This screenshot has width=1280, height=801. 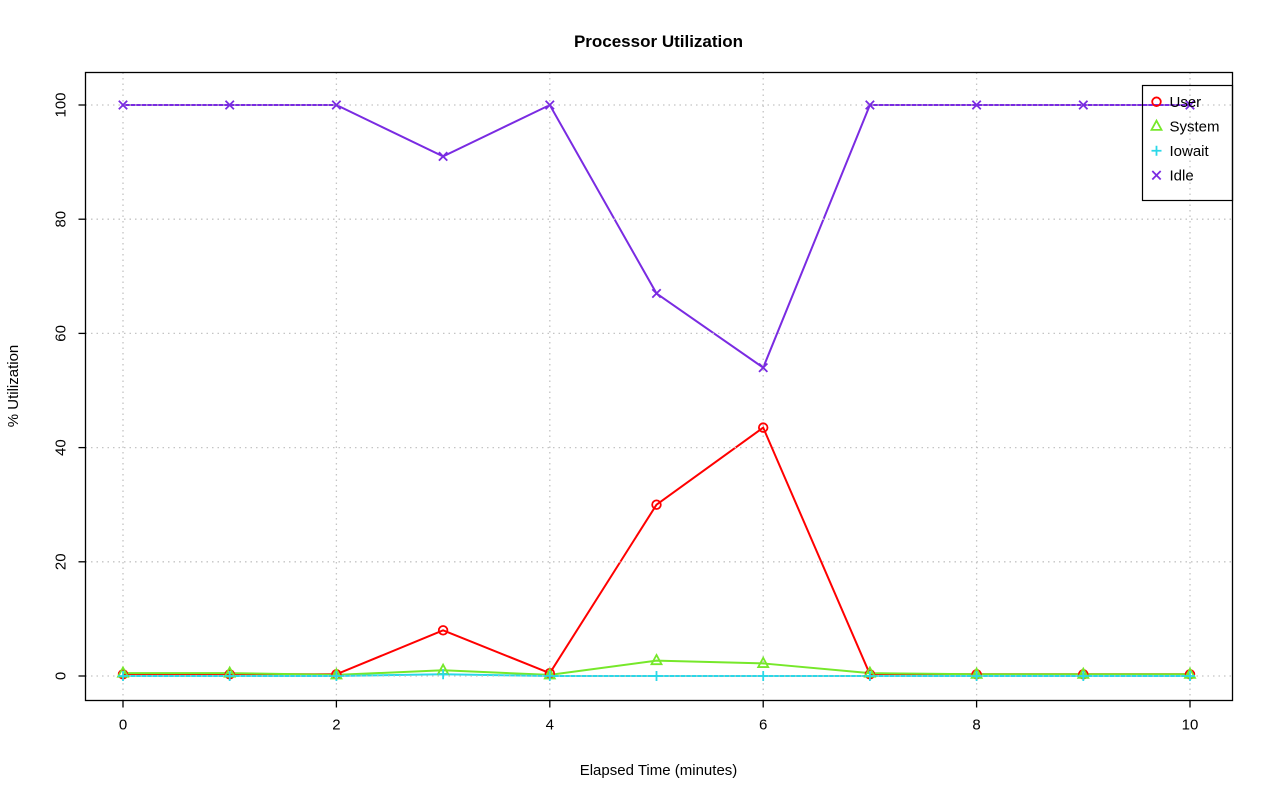 What do you see at coordinates (61, 447) in the screenshot?
I see `y-tick-label: 40` at bounding box center [61, 447].